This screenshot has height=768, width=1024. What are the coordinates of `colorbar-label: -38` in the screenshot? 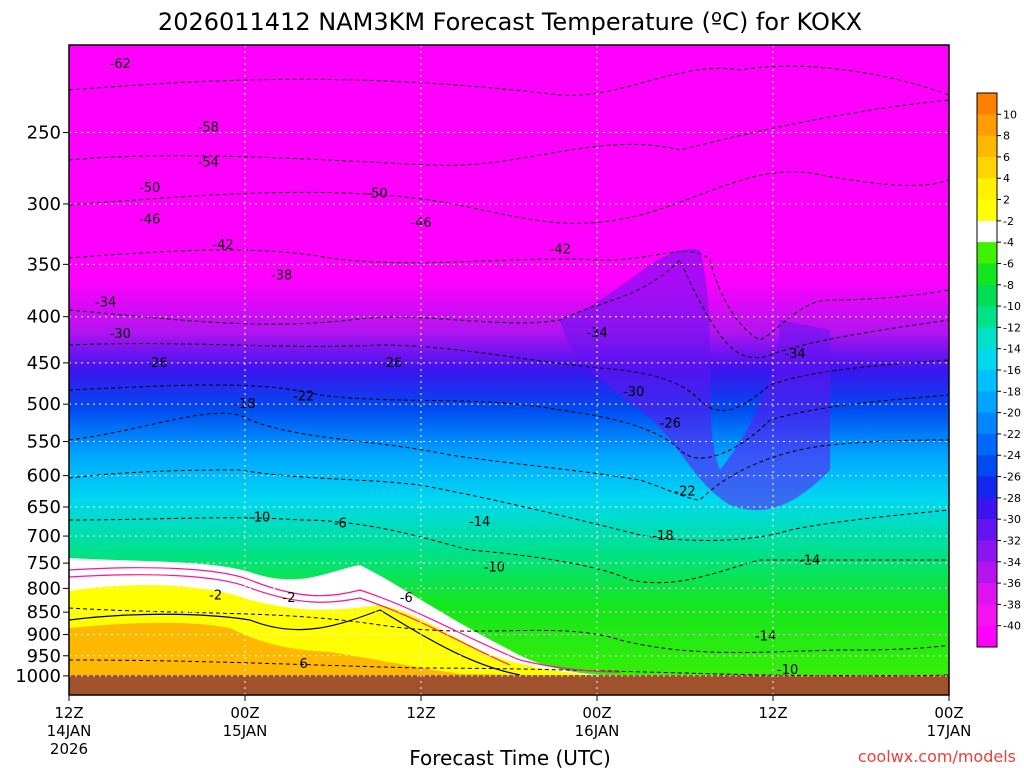 It's located at (1012, 604).